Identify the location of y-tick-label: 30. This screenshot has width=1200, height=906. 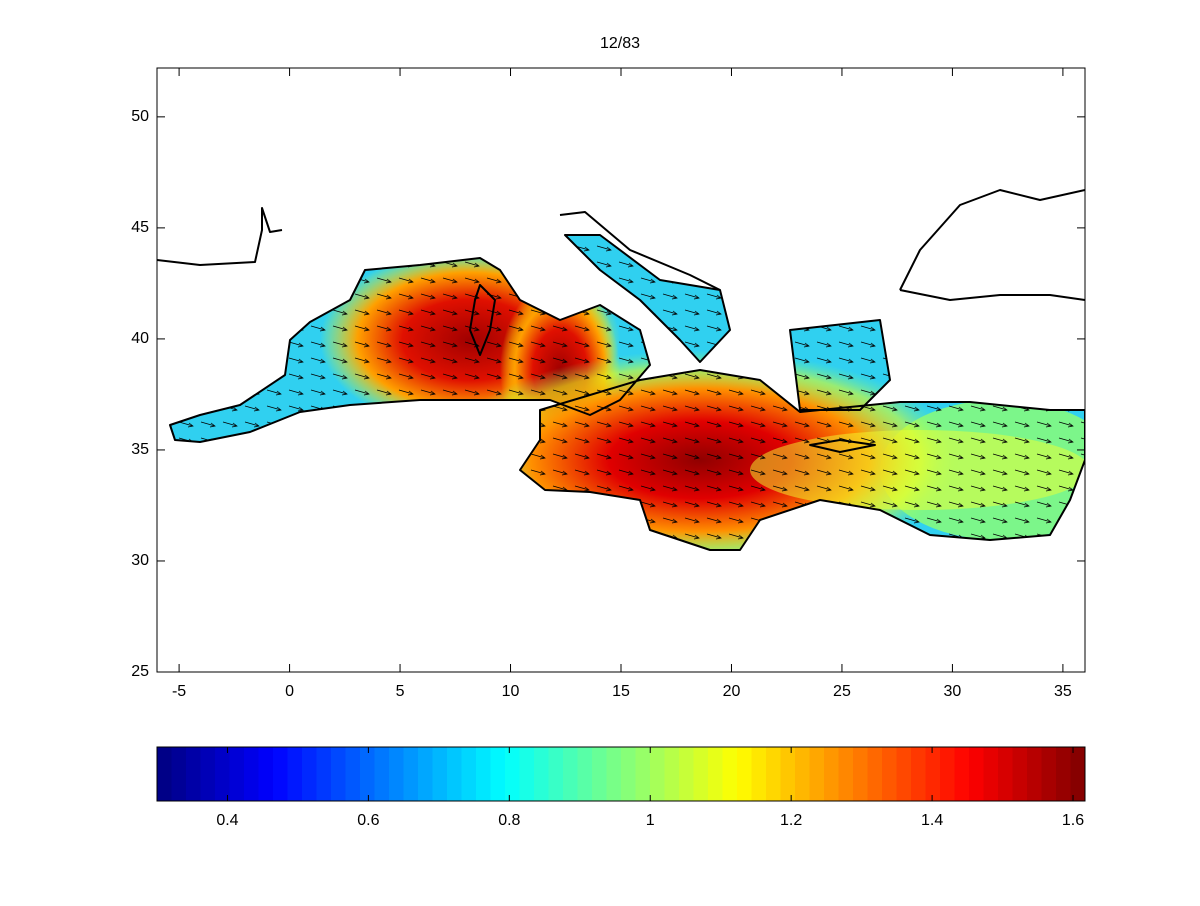
(140, 560).